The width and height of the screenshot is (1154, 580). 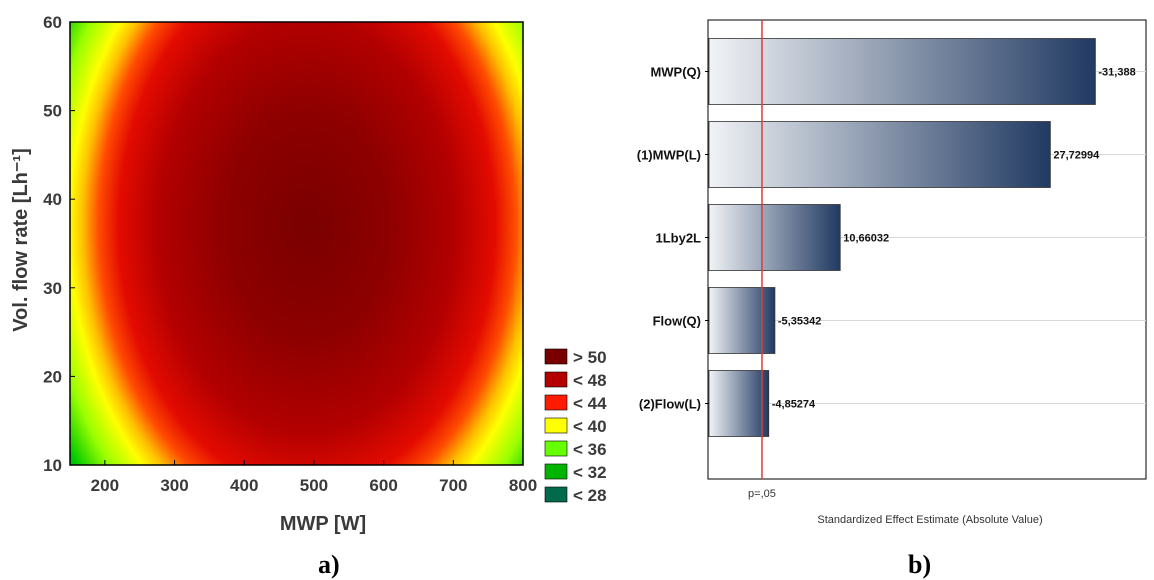 What do you see at coordinates (675, 72) in the screenshot?
I see `category-label: MWP(Q)` at bounding box center [675, 72].